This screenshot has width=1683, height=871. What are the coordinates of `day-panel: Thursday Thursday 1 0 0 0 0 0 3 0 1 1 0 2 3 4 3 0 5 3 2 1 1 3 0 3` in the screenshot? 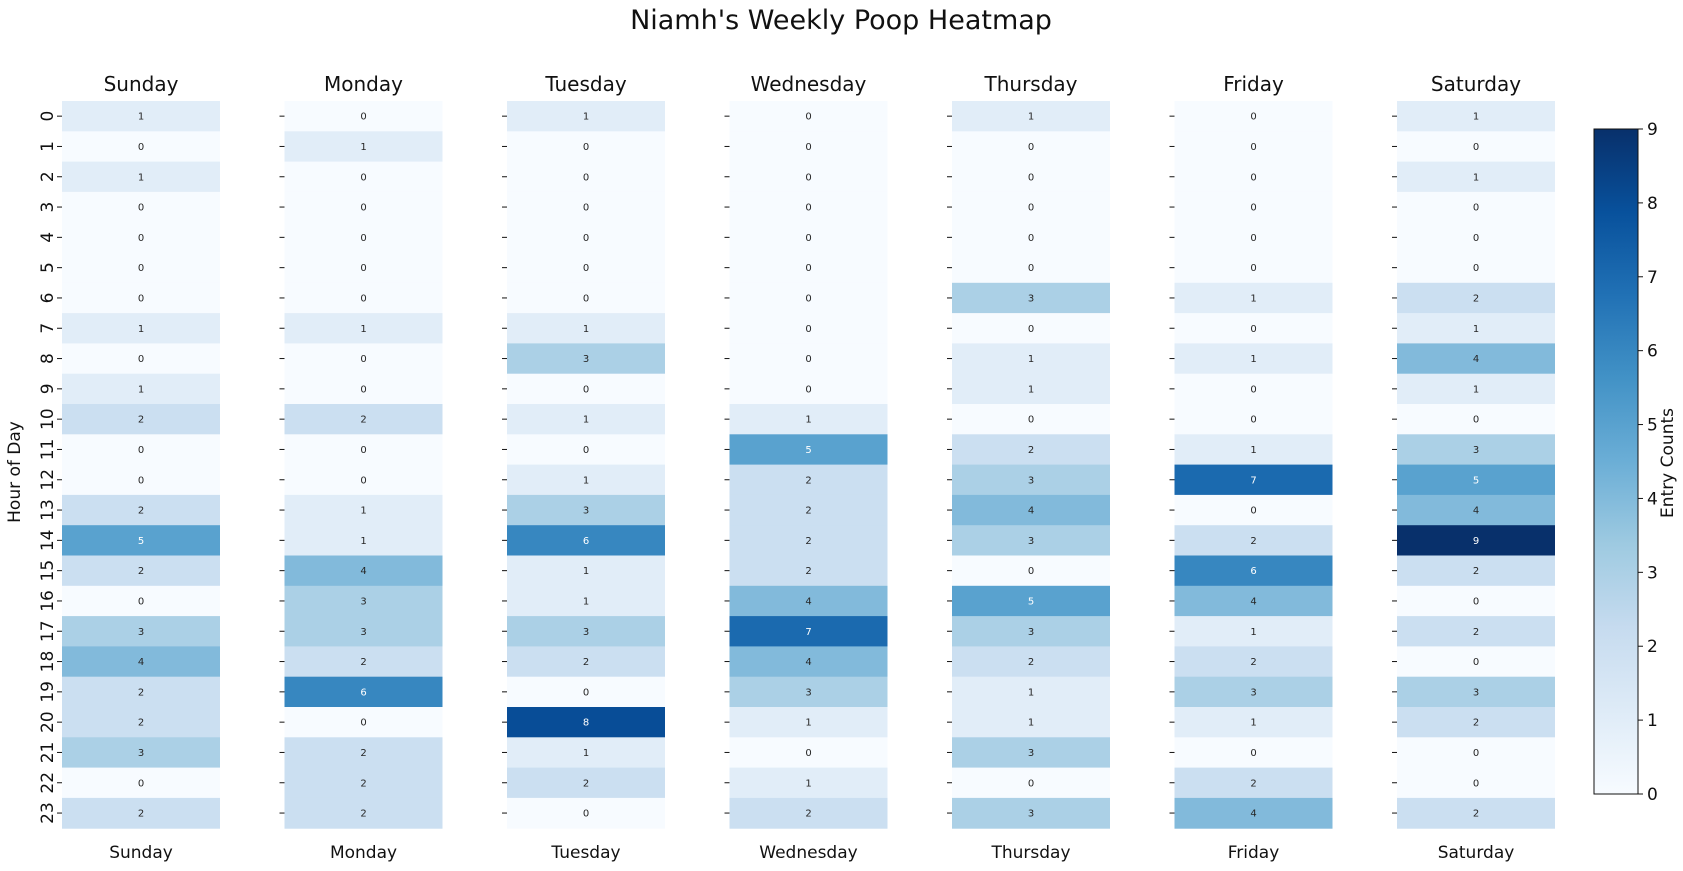 It's located at (1028, 467).